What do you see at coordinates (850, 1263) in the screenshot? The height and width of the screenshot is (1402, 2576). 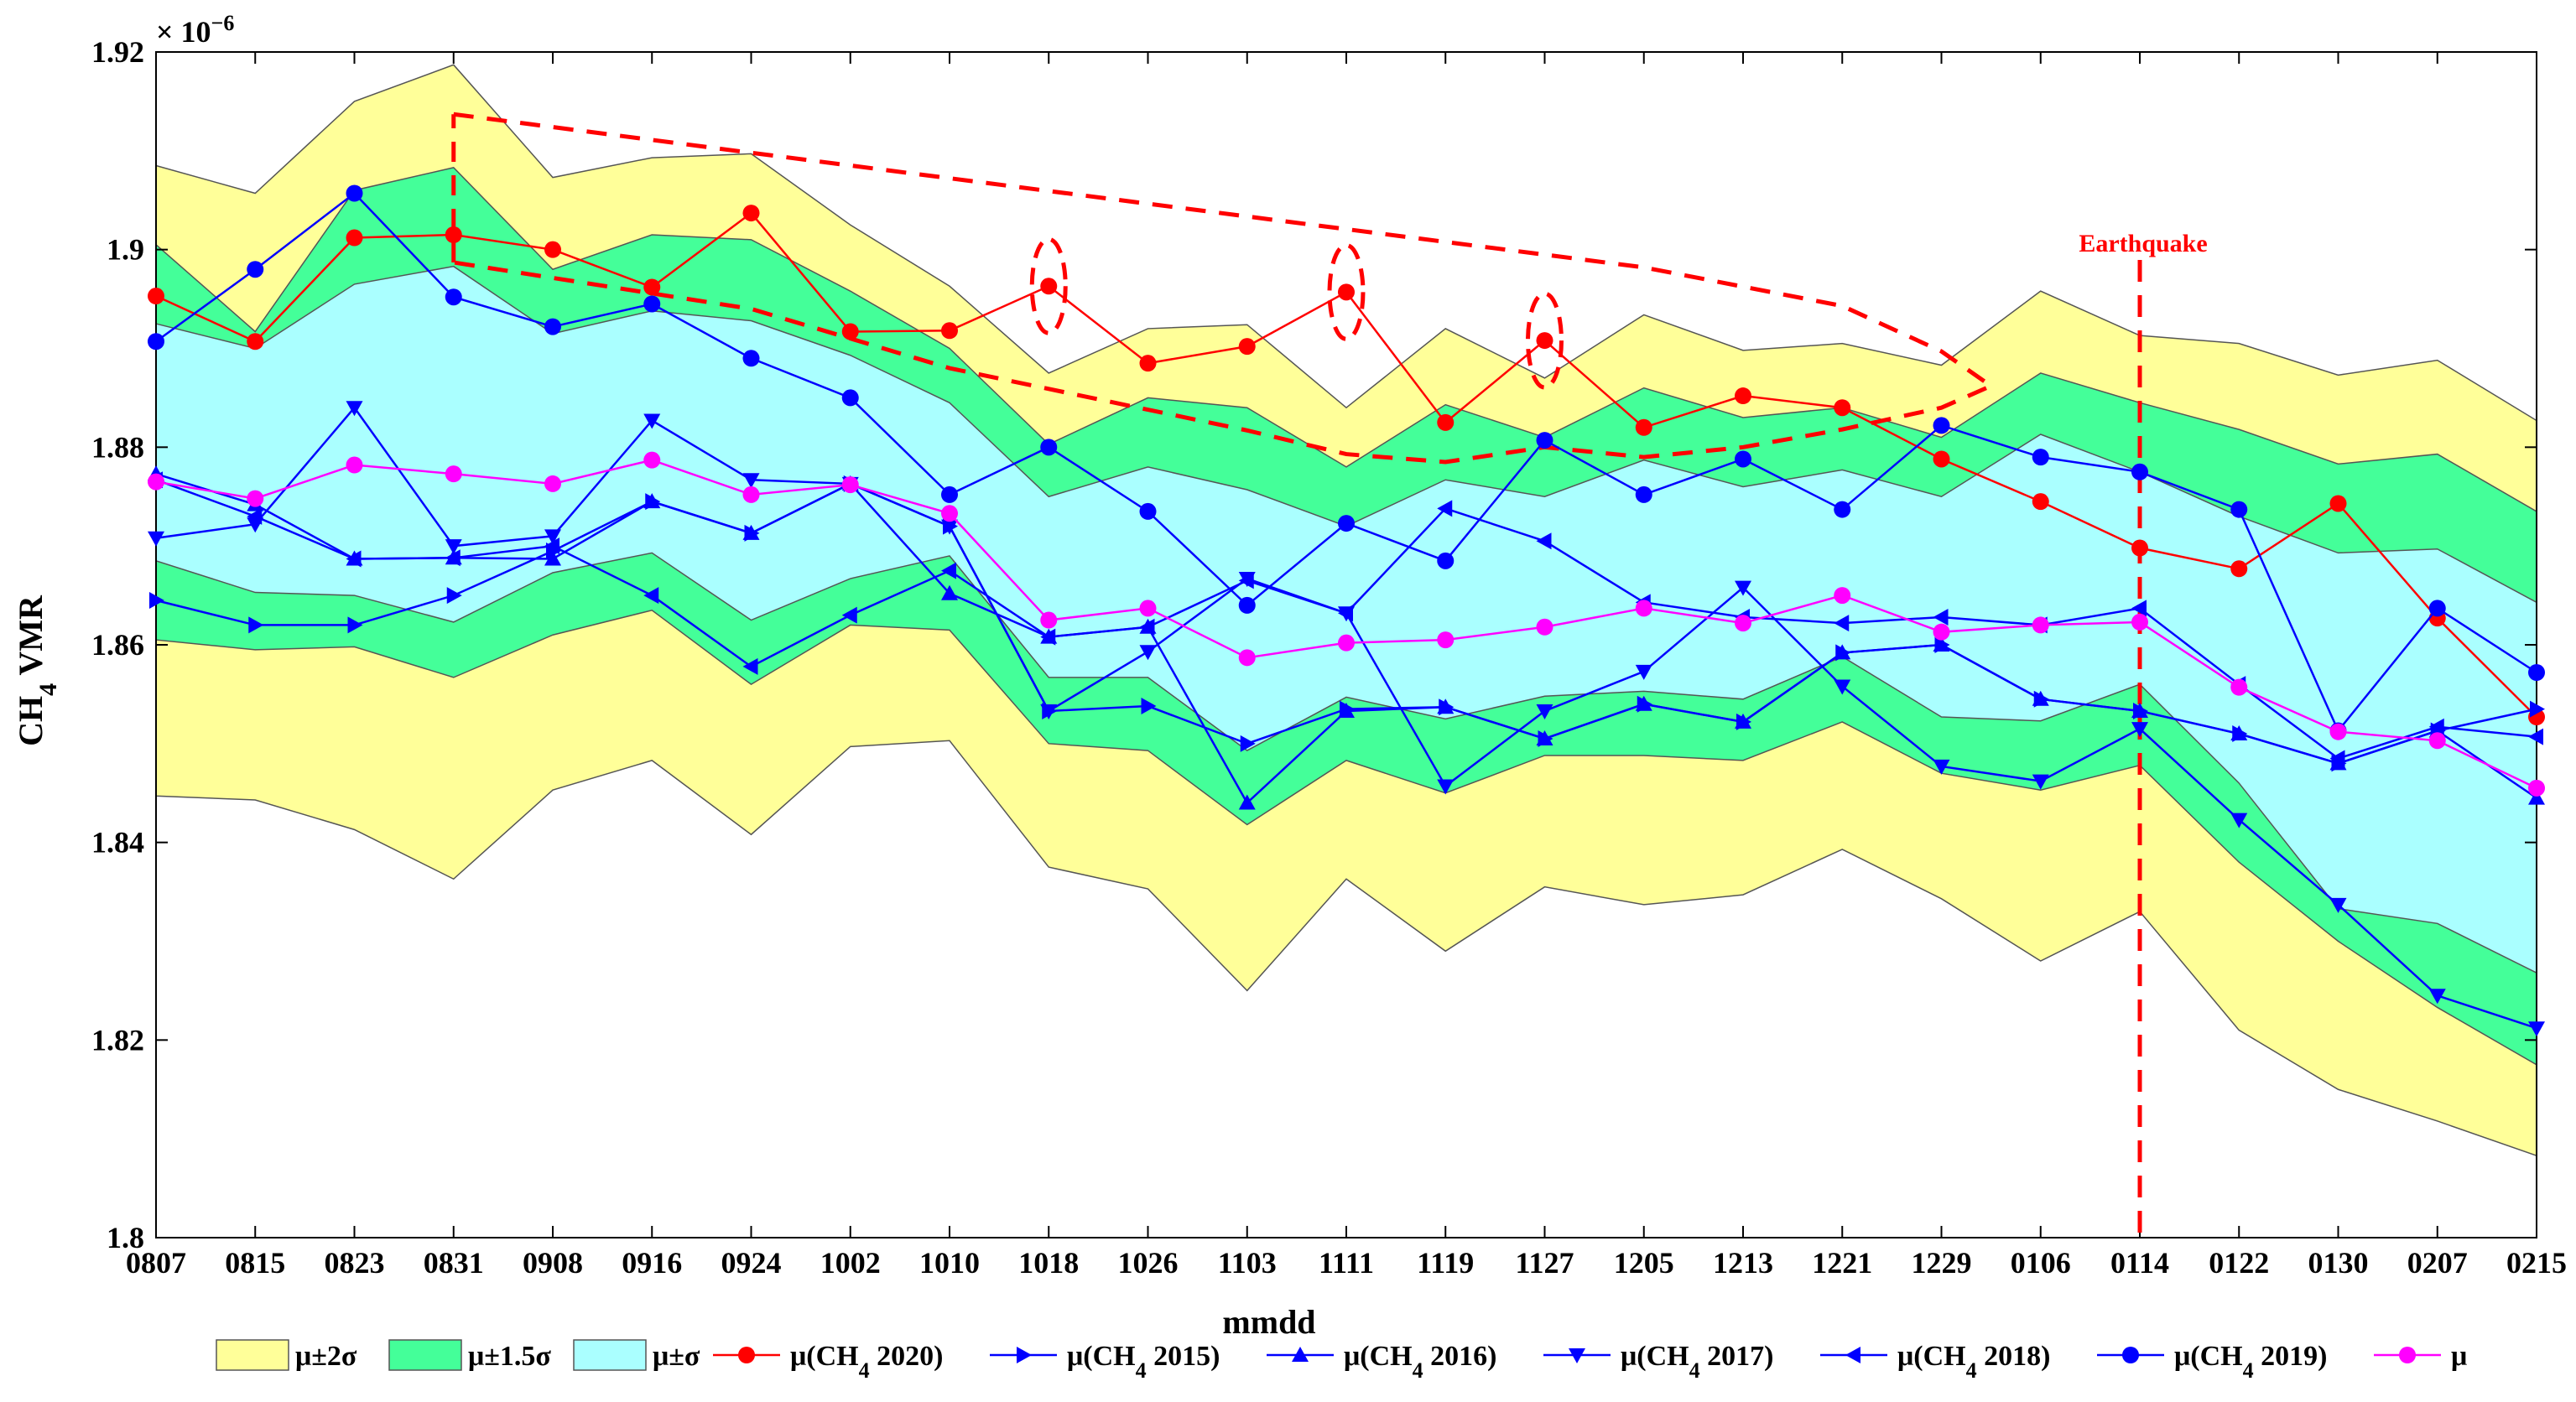 I see `x-tick-label: 1002` at bounding box center [850, 1263].